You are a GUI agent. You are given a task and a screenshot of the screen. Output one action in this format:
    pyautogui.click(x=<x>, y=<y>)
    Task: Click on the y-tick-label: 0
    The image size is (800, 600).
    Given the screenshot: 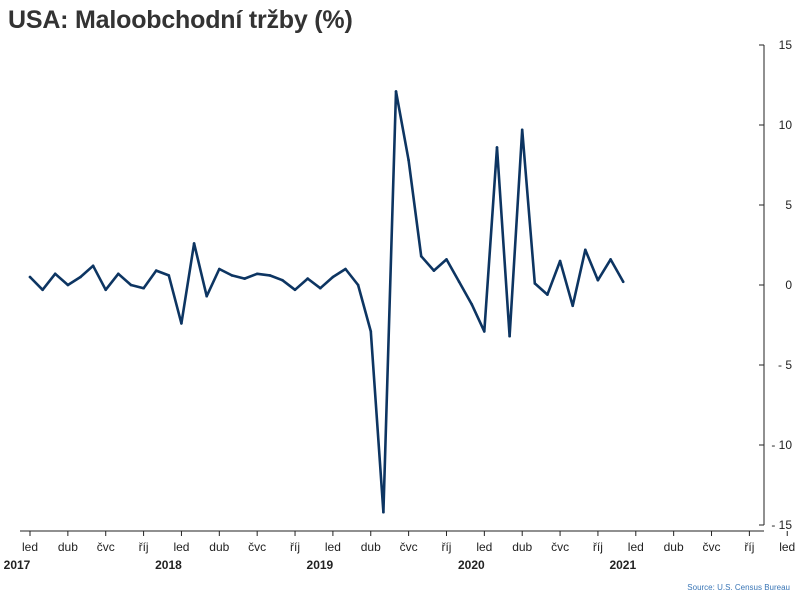 What is the action you would take?
    pyautogui.click(x=788, y=285)
    